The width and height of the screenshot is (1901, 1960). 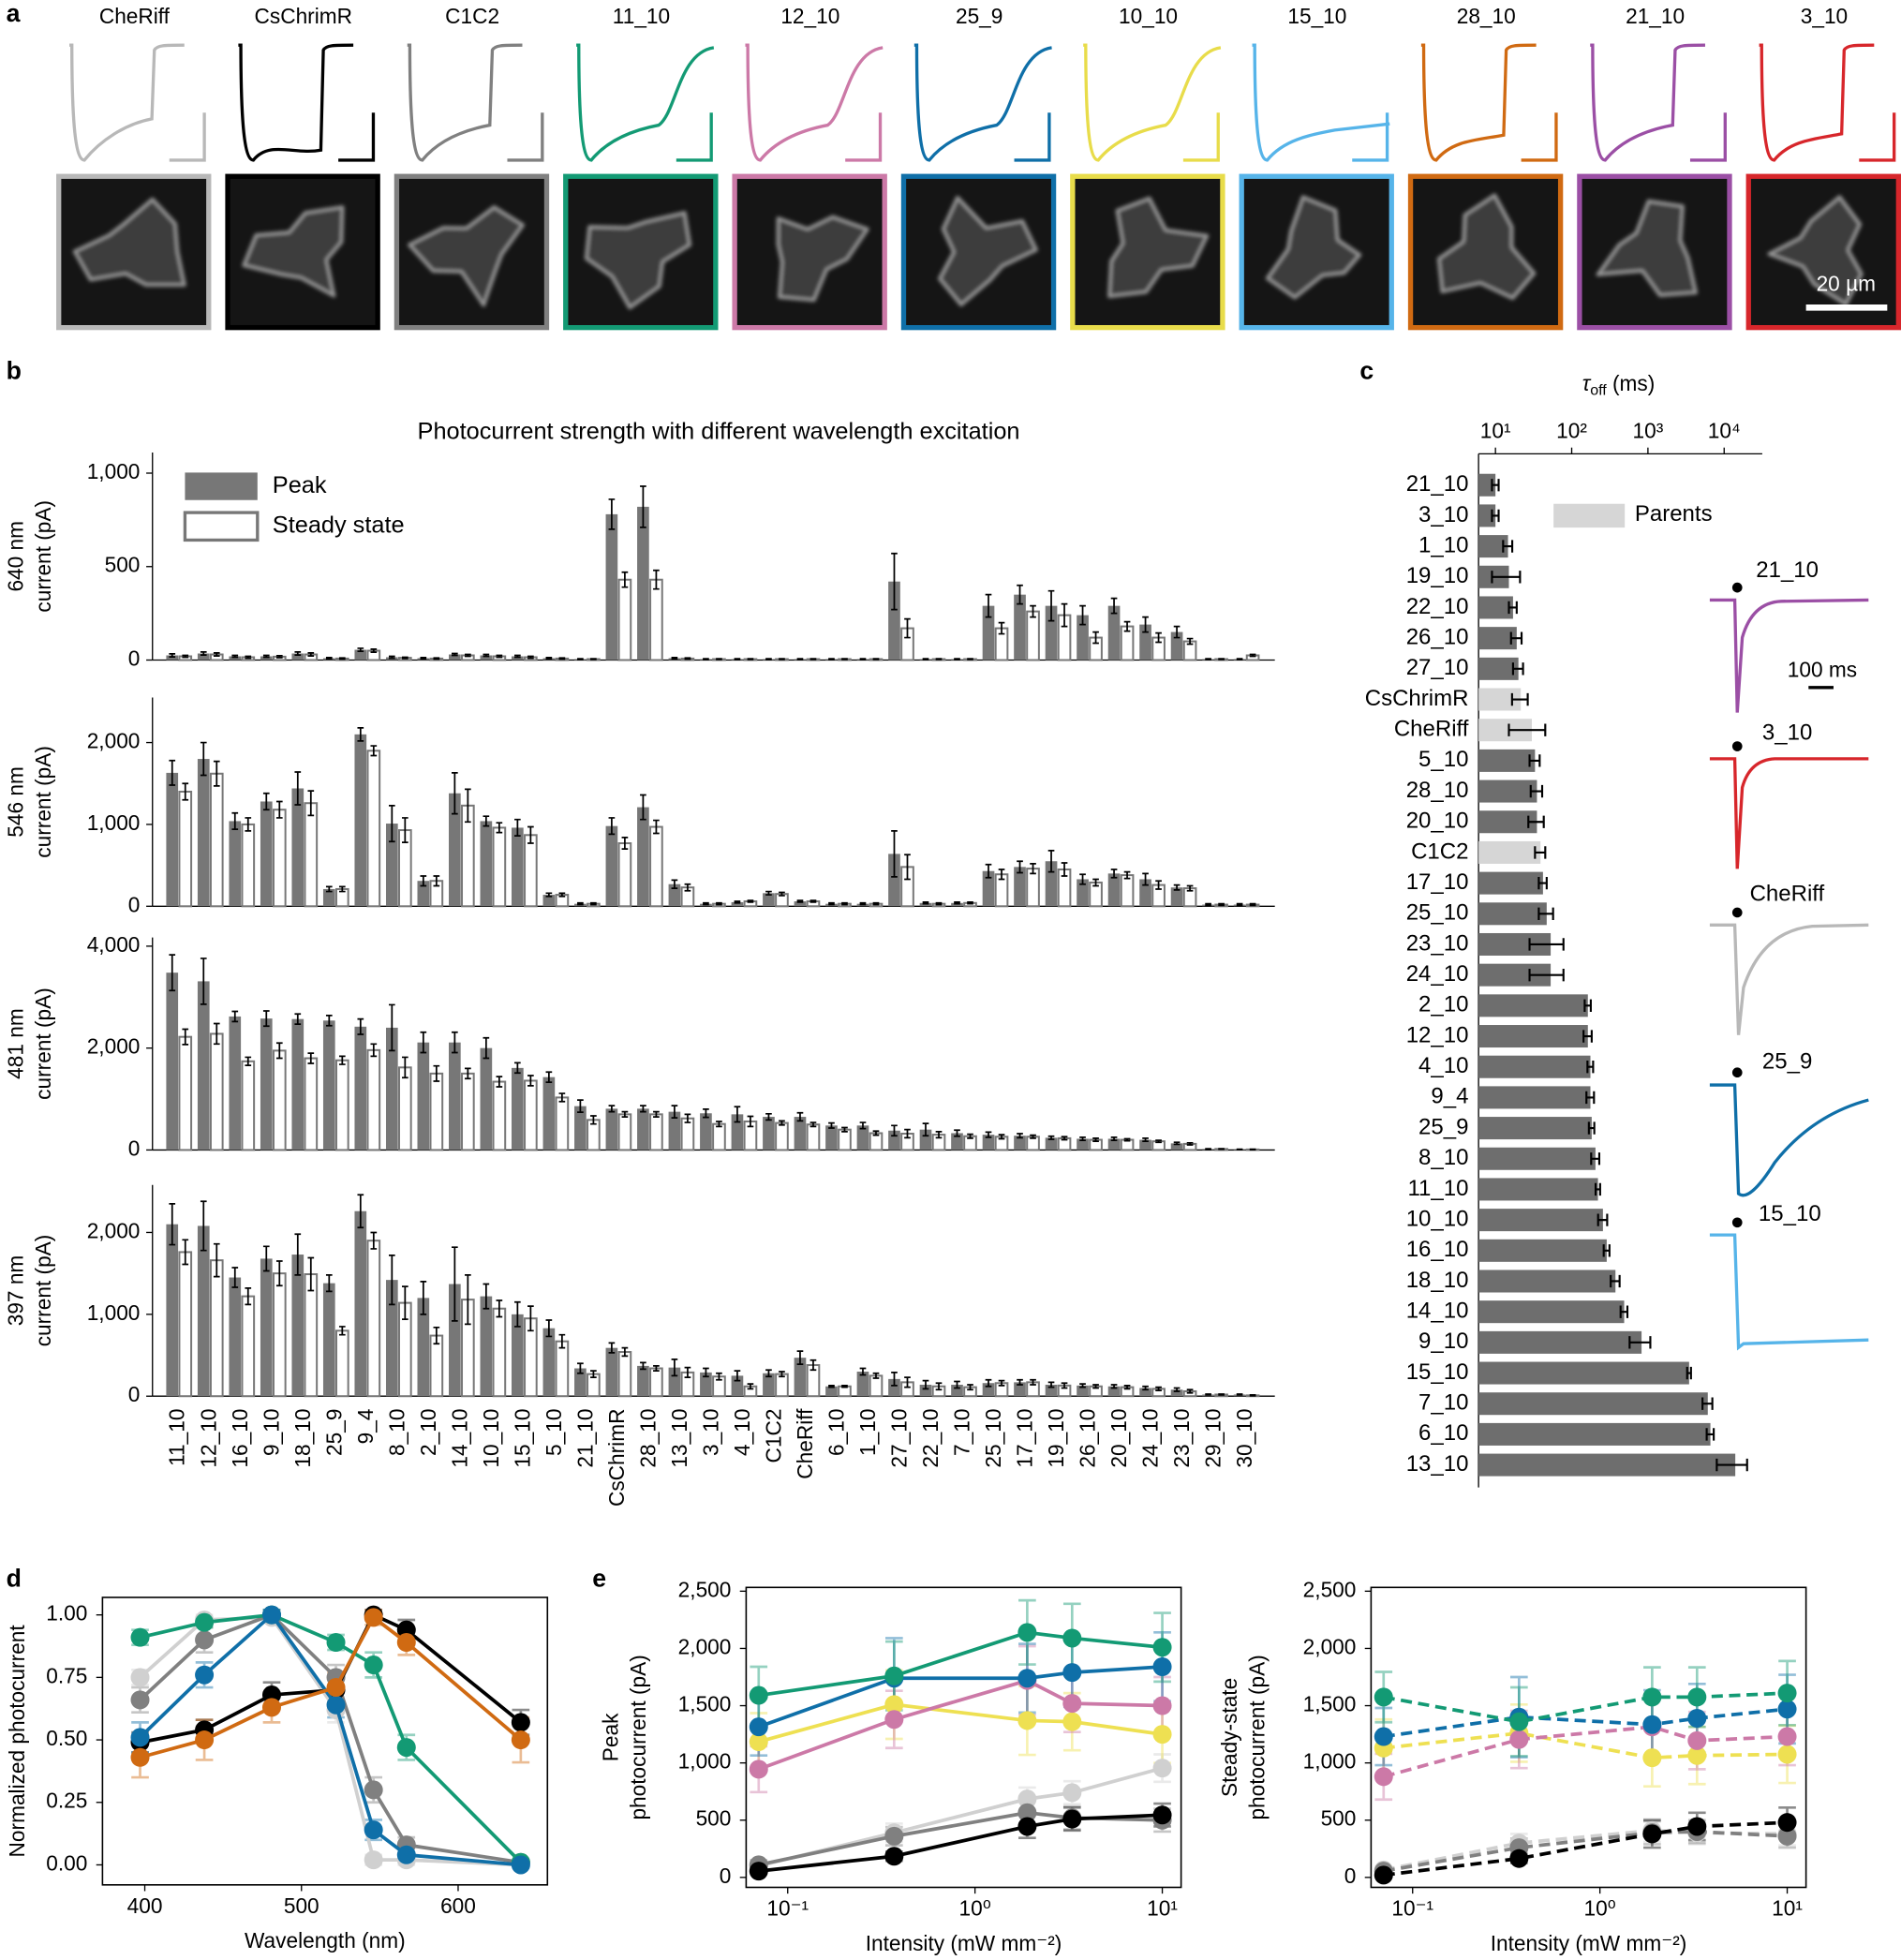 What do you see at coordinates (1437, 974) in the screenshot?
I see `y-tick-label: 24_10` at bounding box center [1437, 974].